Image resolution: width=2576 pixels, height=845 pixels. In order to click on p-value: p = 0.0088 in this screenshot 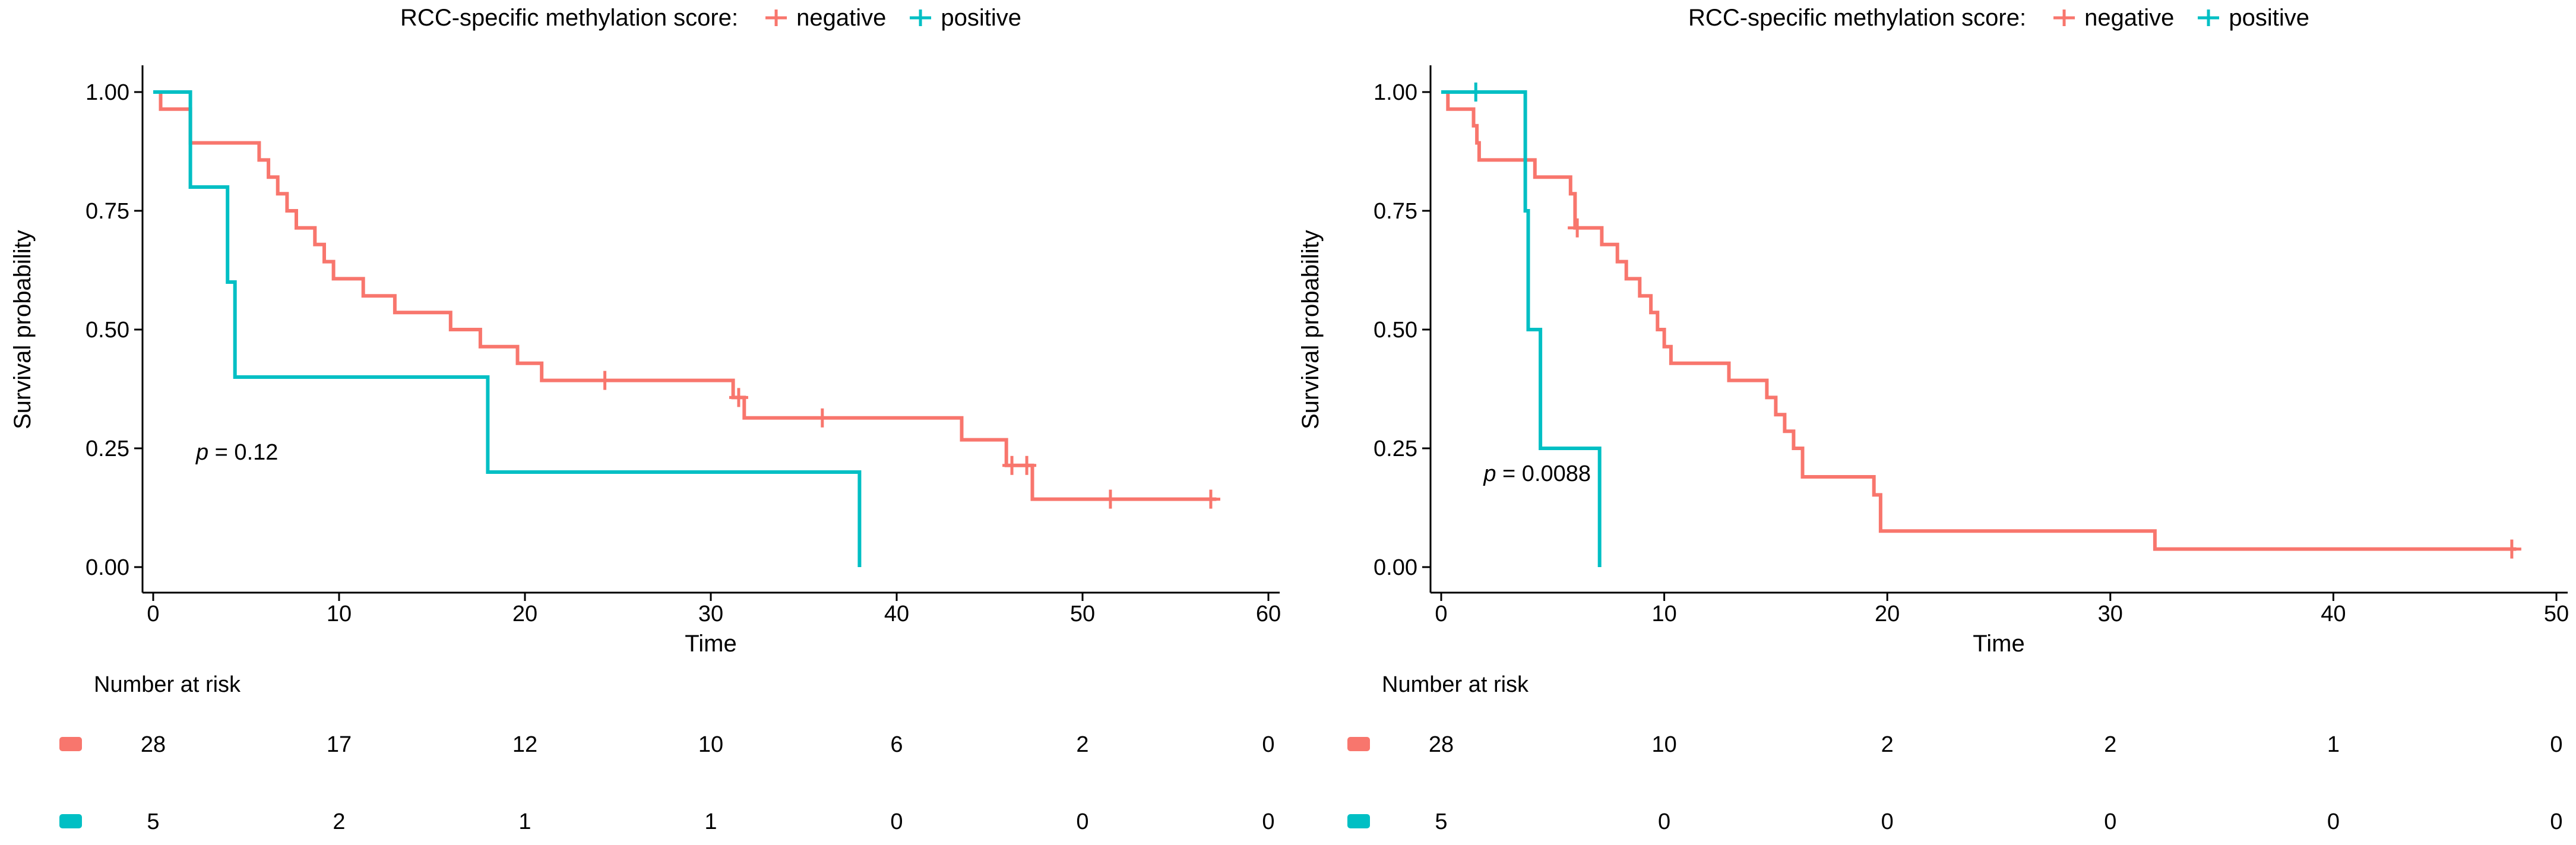, I will do `click(1537, 474)`.